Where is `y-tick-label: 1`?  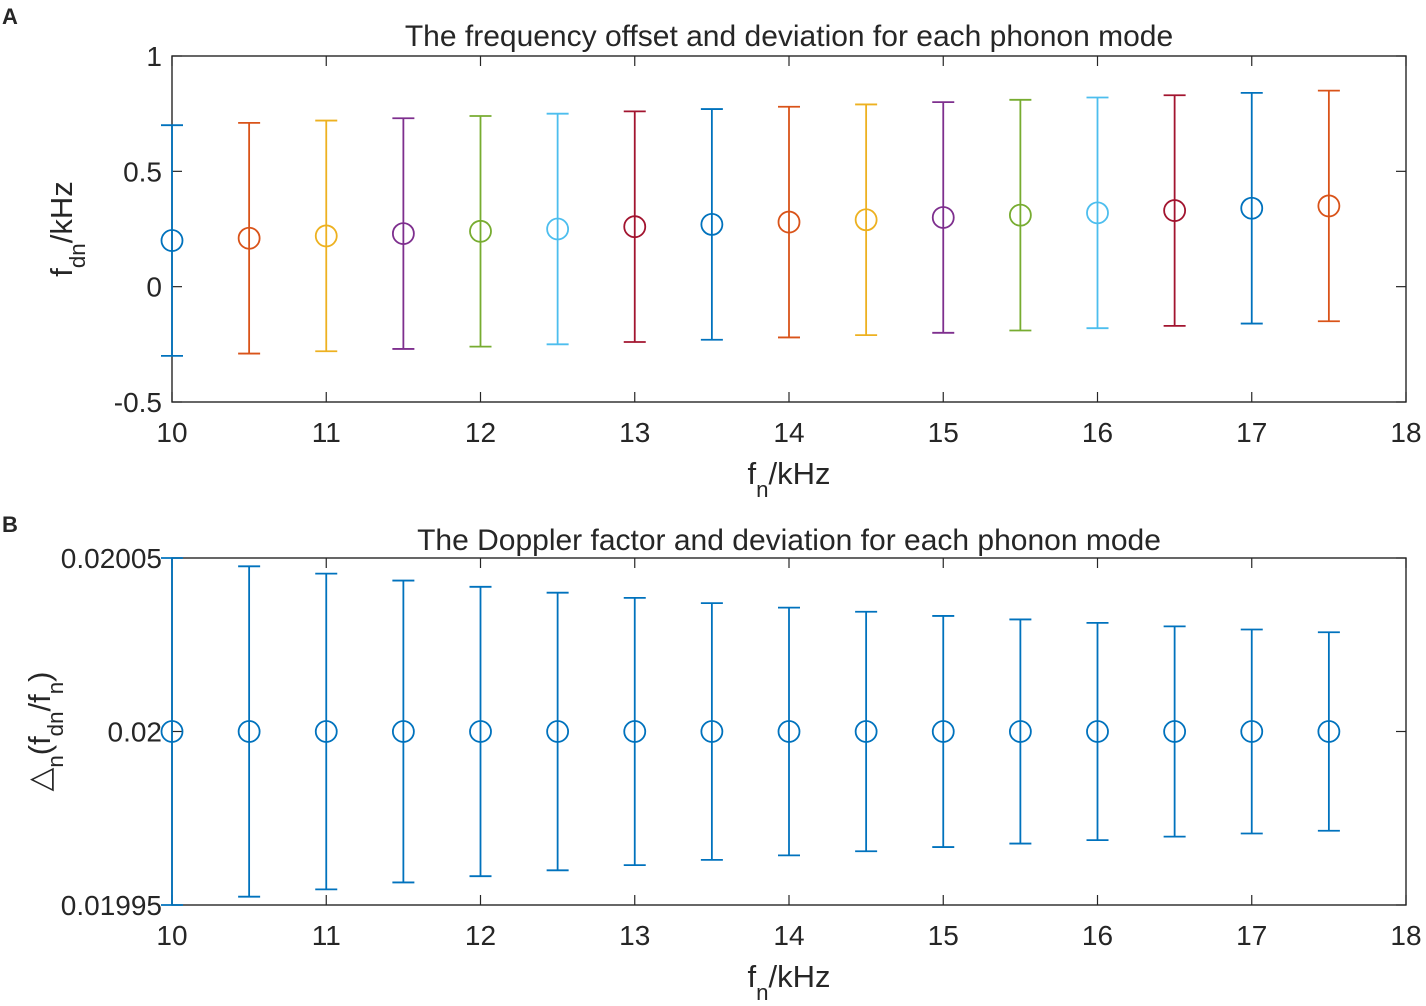 y-tick-label: 1 is located at coordinates (154, 56).